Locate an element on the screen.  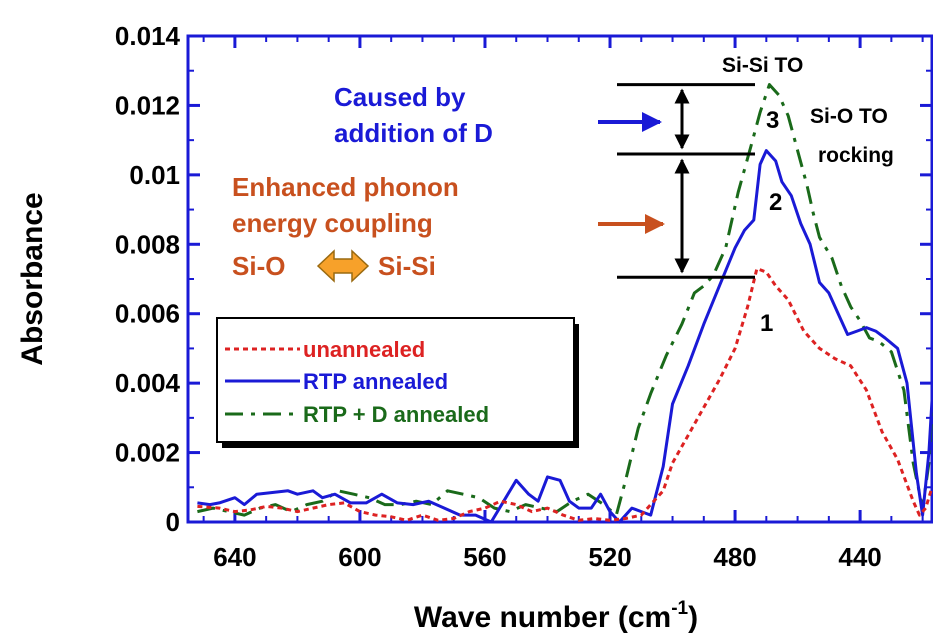
annotation-energy-coupling: energy coupling is located at coordinates (332, 223).